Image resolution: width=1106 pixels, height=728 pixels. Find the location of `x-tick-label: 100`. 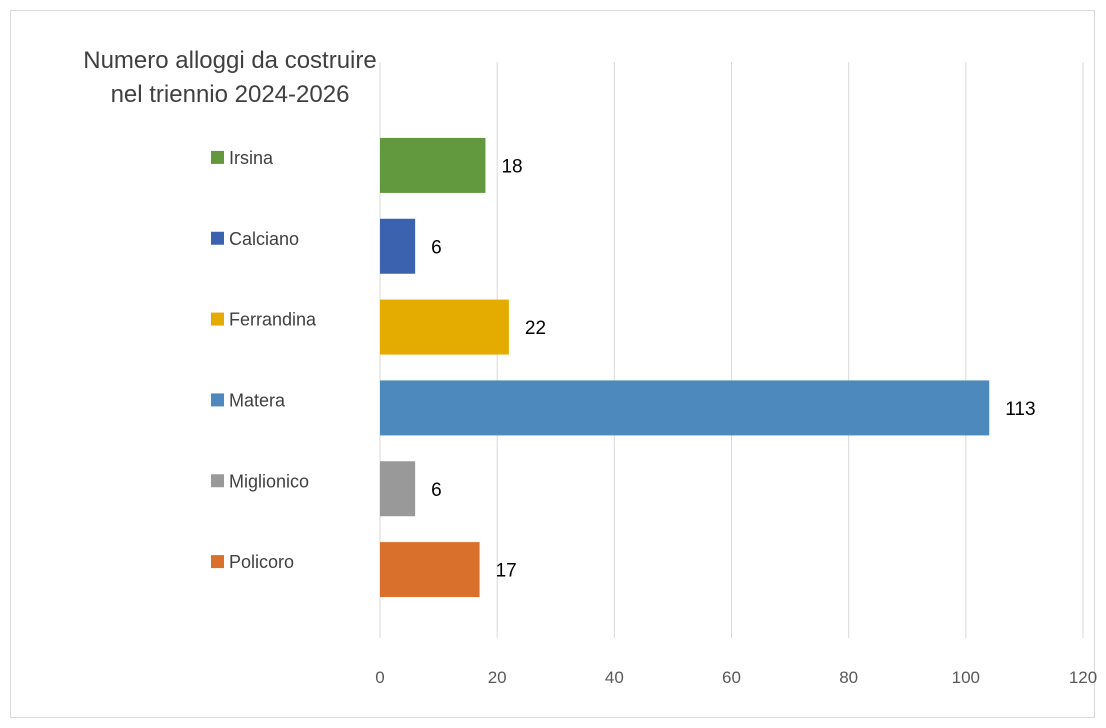

x-tick-label: 100 is located at coordinates (966, 677).